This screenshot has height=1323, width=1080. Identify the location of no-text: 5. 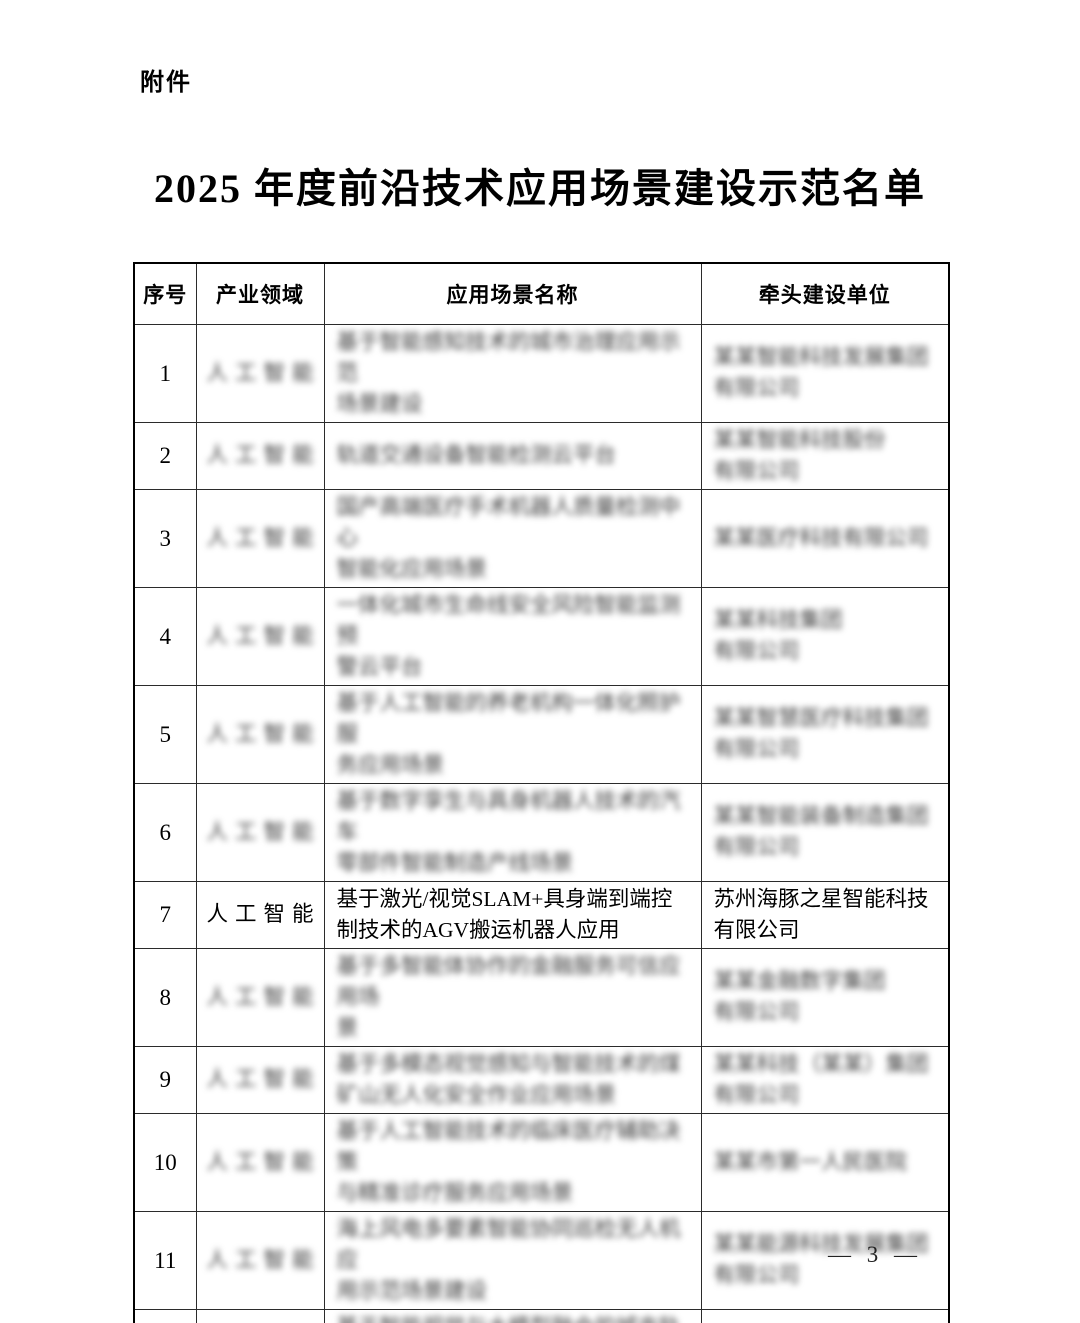
(165, 734).